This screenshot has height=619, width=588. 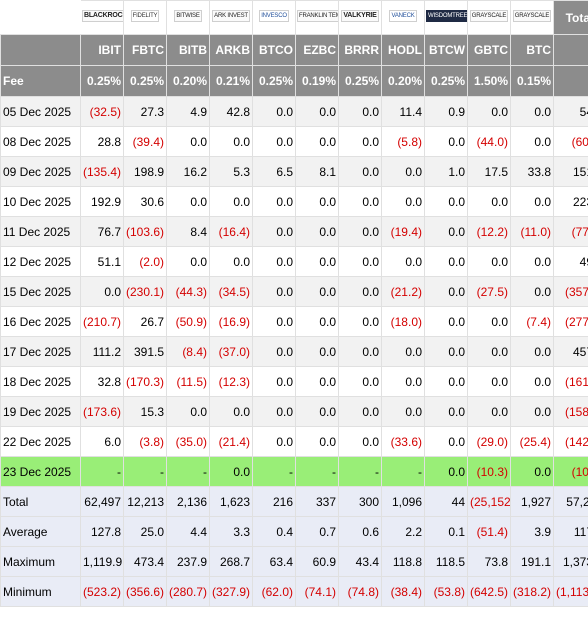 What do you see at coordinates (40, 411) in the screenshot?
I see `row-date: 19 Dec 2025` at bounding box center [40, 411].